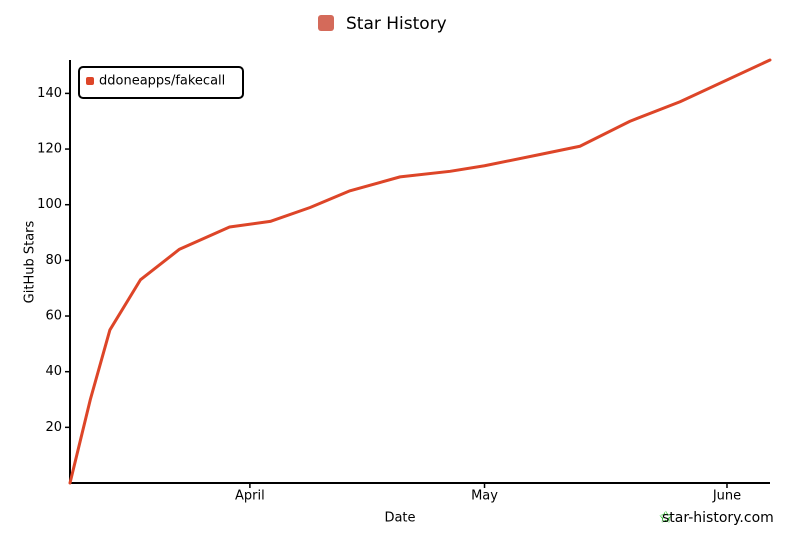 This screenshot has width=800, height=533. I want to click on y-tick-label: 120, so click(49, 149).